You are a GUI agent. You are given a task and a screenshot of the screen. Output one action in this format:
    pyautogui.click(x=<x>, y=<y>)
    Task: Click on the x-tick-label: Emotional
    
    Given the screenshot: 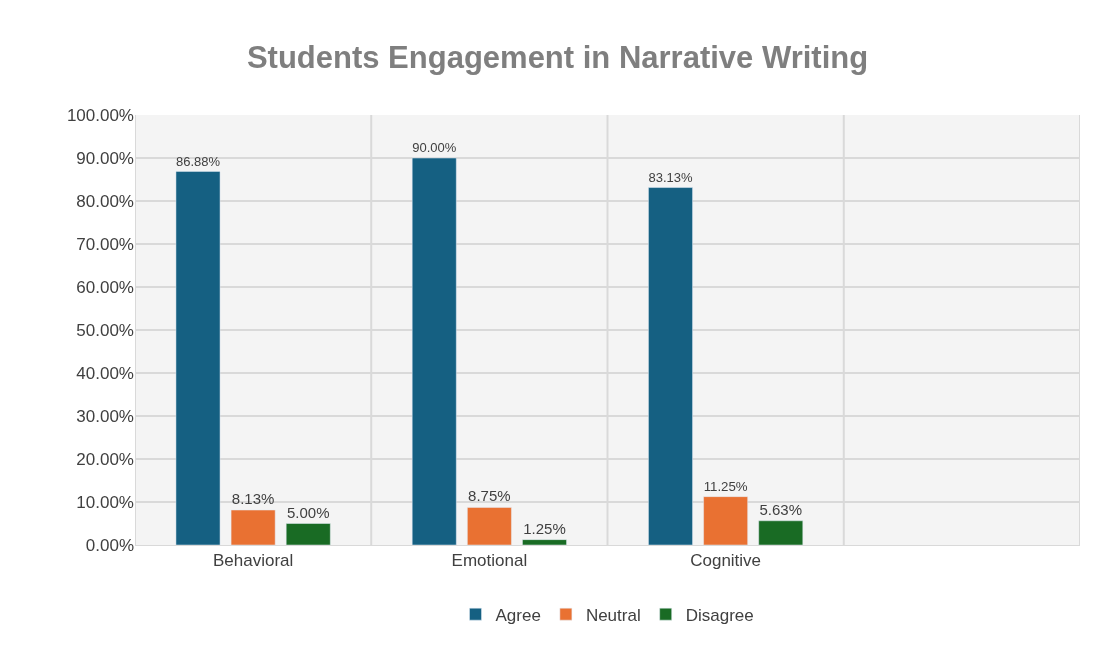 What is the action you would take?
    pyautogui.click(x=489, y=561)
    